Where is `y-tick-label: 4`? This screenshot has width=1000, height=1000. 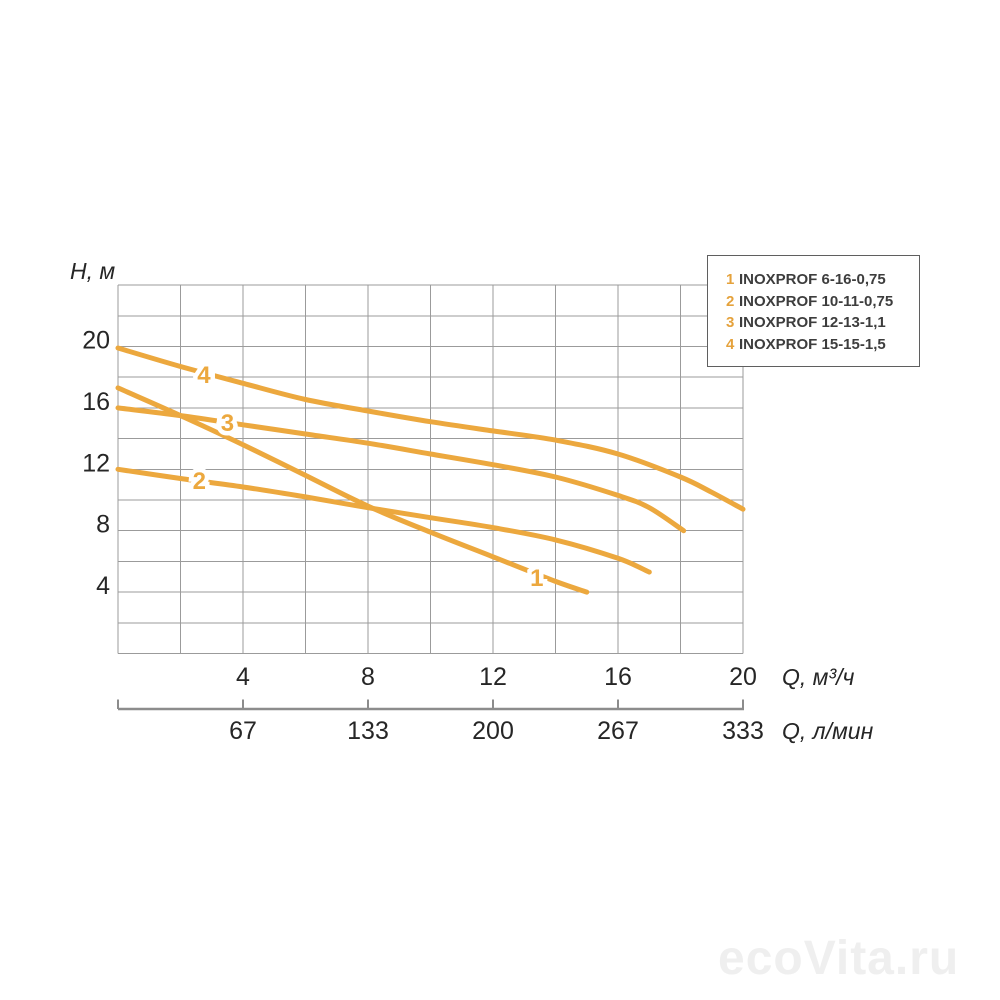 y-tick-label: 4 is located at coordinates (103, 586).